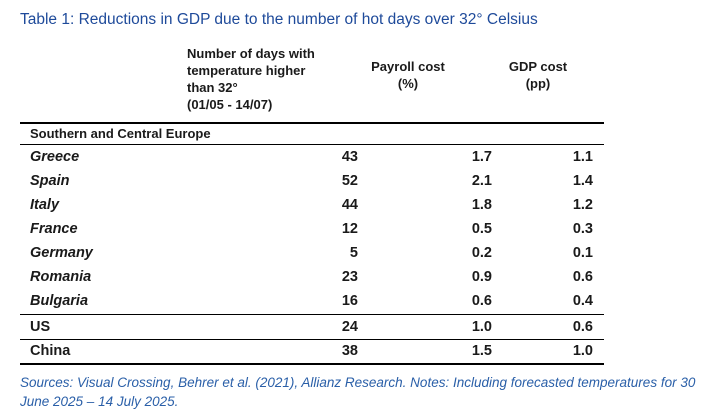 Image resolution: width=722 pixels, height=417 pixels. Describe the element at coordinates (40, 327) in the screenshot. I see `country-cell: US` at that location.